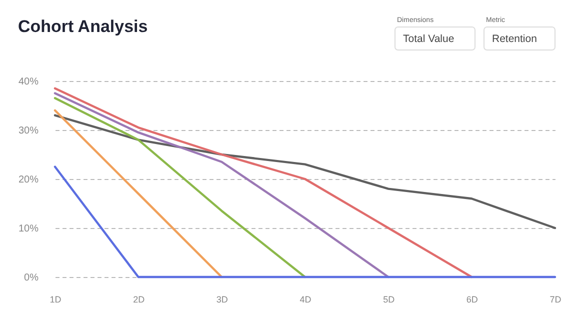  What do you see at coordinates (28, 180) in the screenshot?
I see `y-tick-label: 20%` at bounding box center [28, 180].